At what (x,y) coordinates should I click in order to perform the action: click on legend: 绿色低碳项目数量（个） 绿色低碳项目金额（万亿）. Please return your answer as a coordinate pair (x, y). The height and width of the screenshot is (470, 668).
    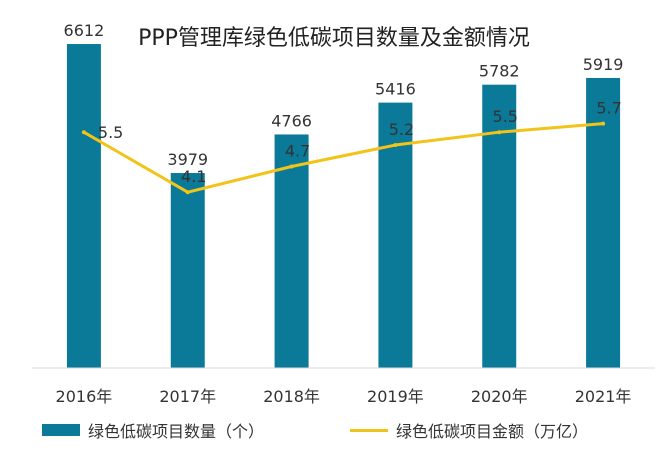
    Looking at the image, I should click on (334, 438).